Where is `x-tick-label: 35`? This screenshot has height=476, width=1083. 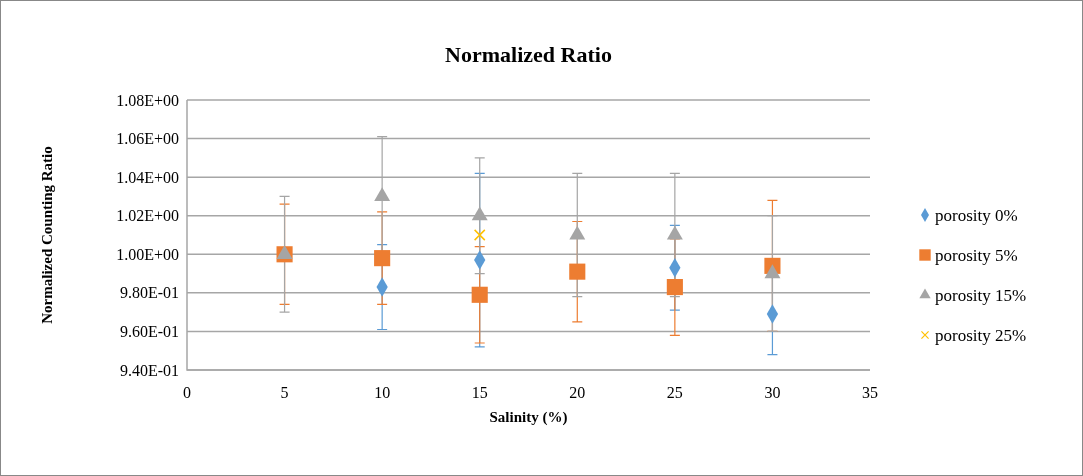 x-tick-label: 35 is located at coordinates (870, 392).